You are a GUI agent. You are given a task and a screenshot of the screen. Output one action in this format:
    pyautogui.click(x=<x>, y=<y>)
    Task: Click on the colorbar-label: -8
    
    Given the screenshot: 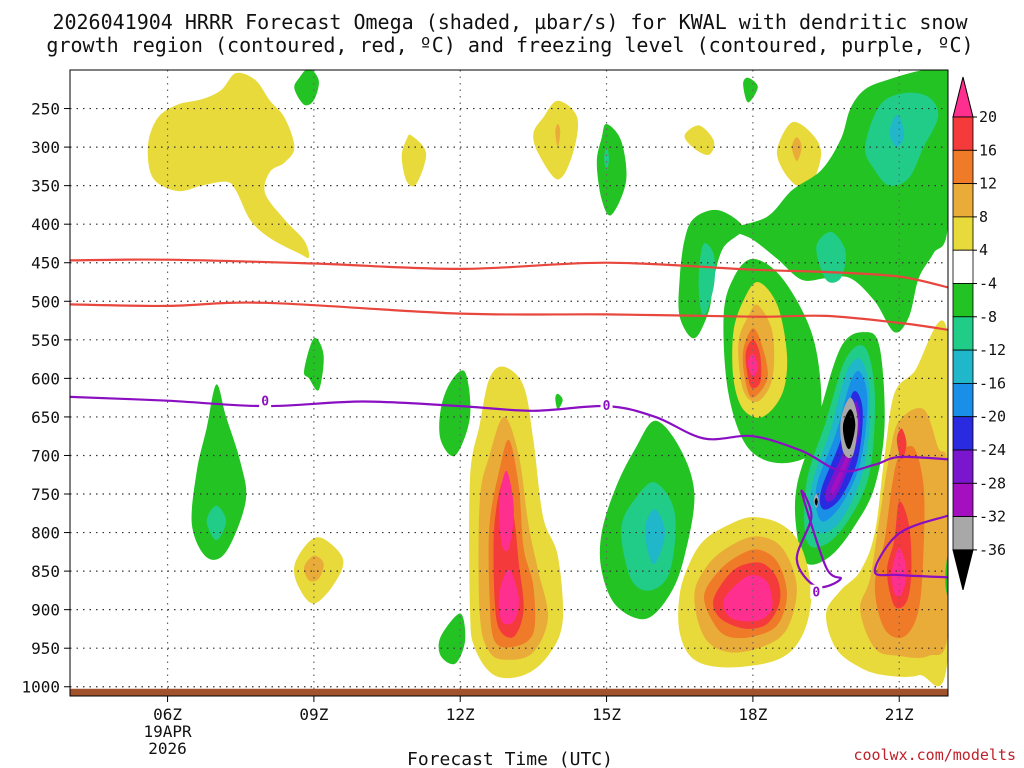 What is the action you would take?
    pyautogui.click(x=988, y=317)
    